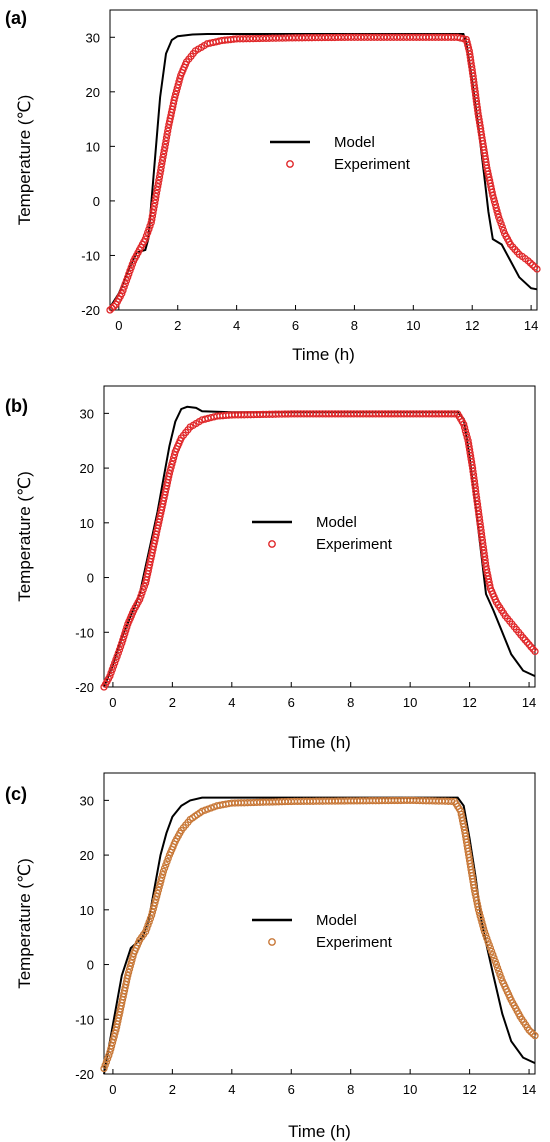 The height and width of the screenshot is (1142, 550). What do you see at coordinates (410, 702) in the screenshot?
I see `x-tick-label: 10` at bounding box center [410, 702].